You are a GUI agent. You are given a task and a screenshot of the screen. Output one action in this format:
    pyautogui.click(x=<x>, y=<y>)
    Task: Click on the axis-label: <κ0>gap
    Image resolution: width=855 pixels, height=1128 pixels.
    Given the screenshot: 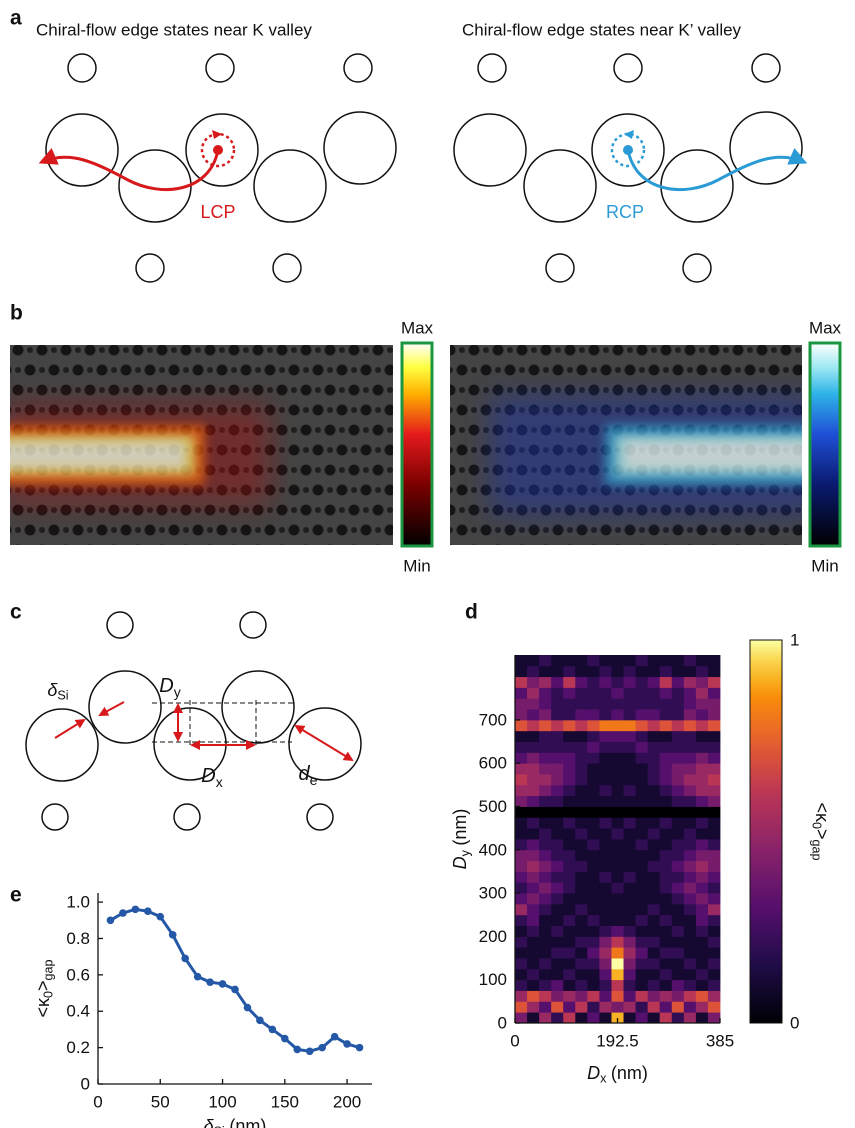 What is the action you would take?
    pyautogui.click(x=821, y=831)
    